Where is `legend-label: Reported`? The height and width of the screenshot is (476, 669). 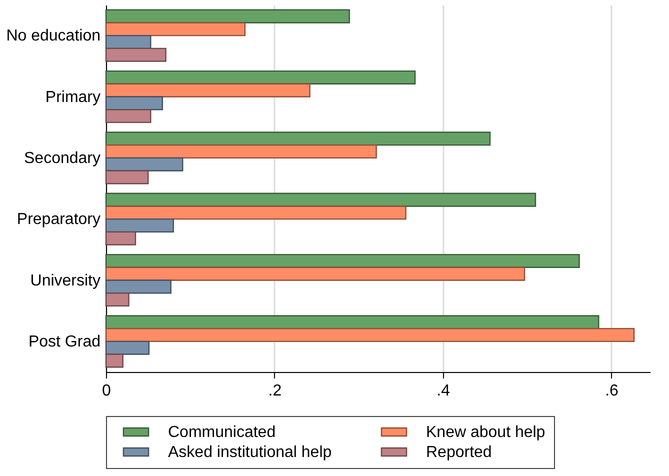 legend-label: Reported is located at coordinates (459, 452).